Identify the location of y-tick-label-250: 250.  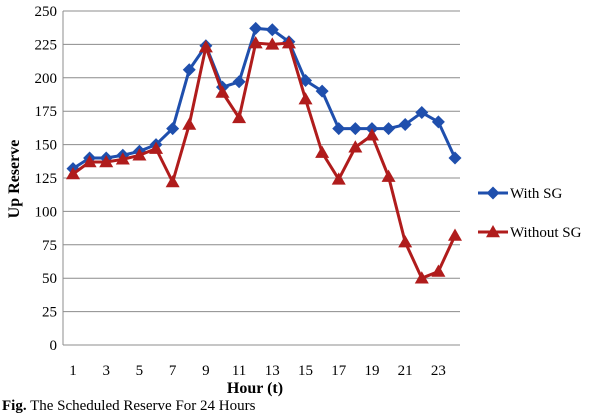
(46, 12).